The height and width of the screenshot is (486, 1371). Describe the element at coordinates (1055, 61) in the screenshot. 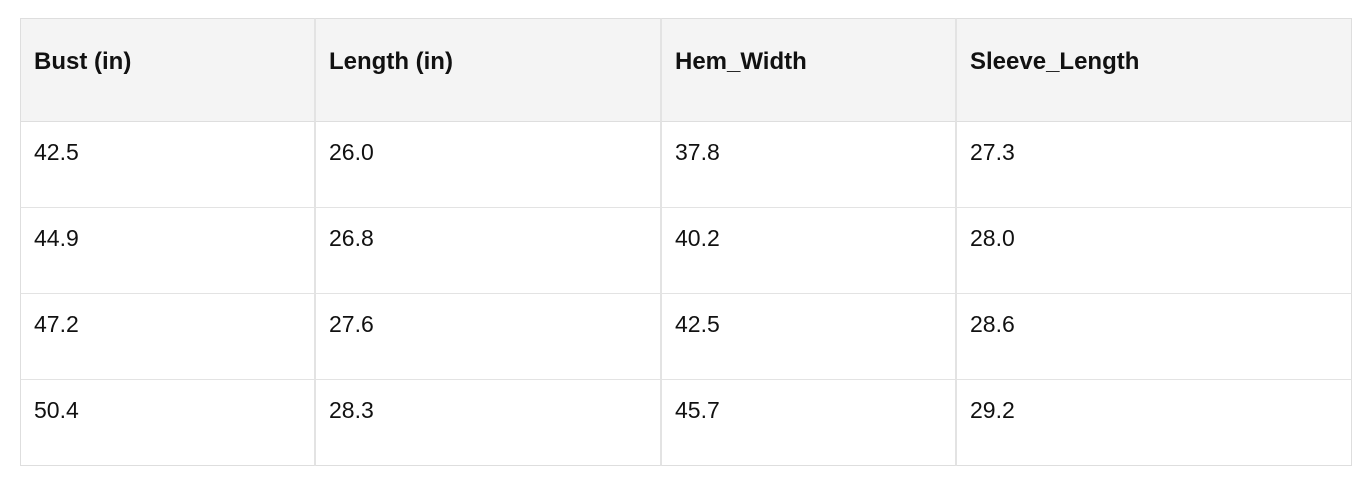

I see `column-header-sleeve-length-label: Sleeve_Length` at that location.